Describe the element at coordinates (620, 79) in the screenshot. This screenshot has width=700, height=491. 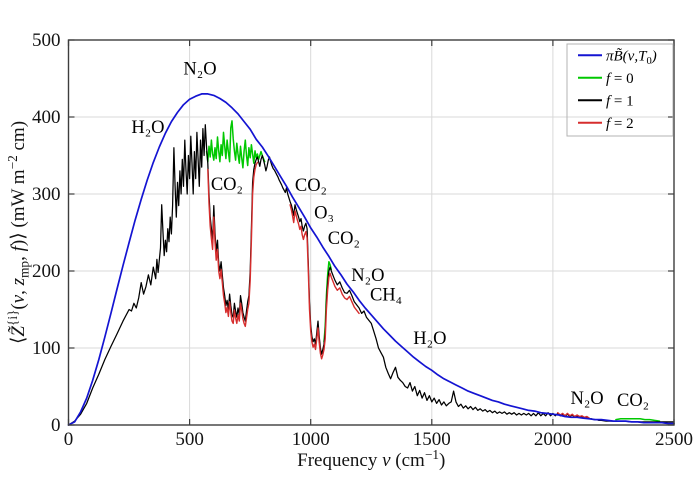
I see `legend-label-f0: f = 0` at that location.